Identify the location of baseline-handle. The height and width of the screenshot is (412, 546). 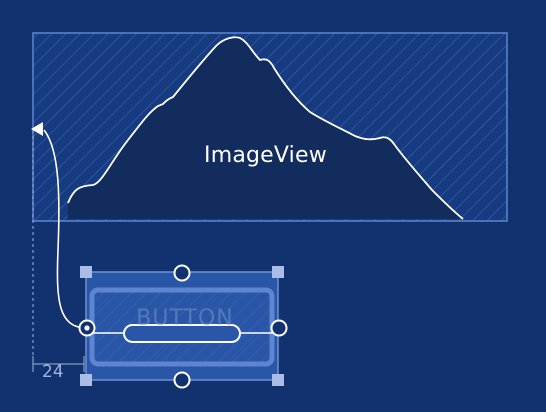
(182, 333).